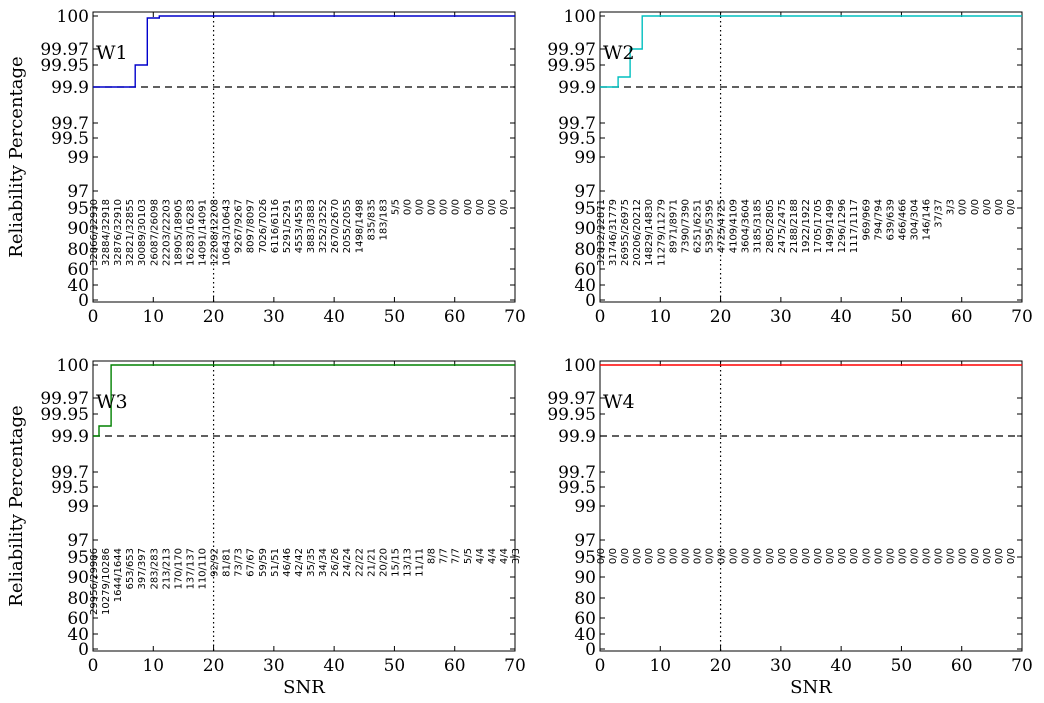 The height and width of the screenshot is (703, 1044). What do you see at coordinates (818, 226) in the screenshot?
I see `count-label: 1705/1705` at bounding box center [818, 226].